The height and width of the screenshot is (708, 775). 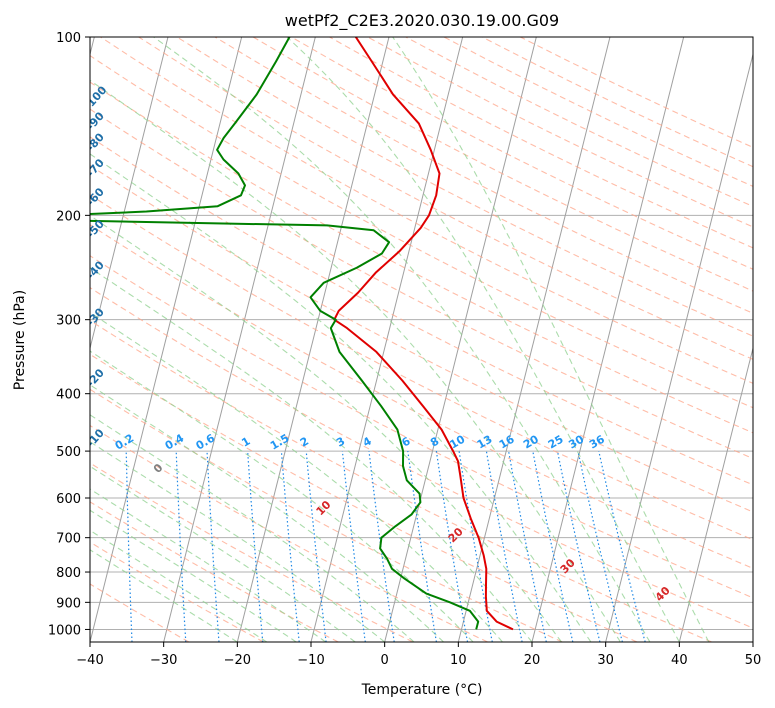 What do you see at coordinates (20, 340) in the screenshot?
I see `y-axis-title: Pressure (hPa)` at bounding box center [20, 340].